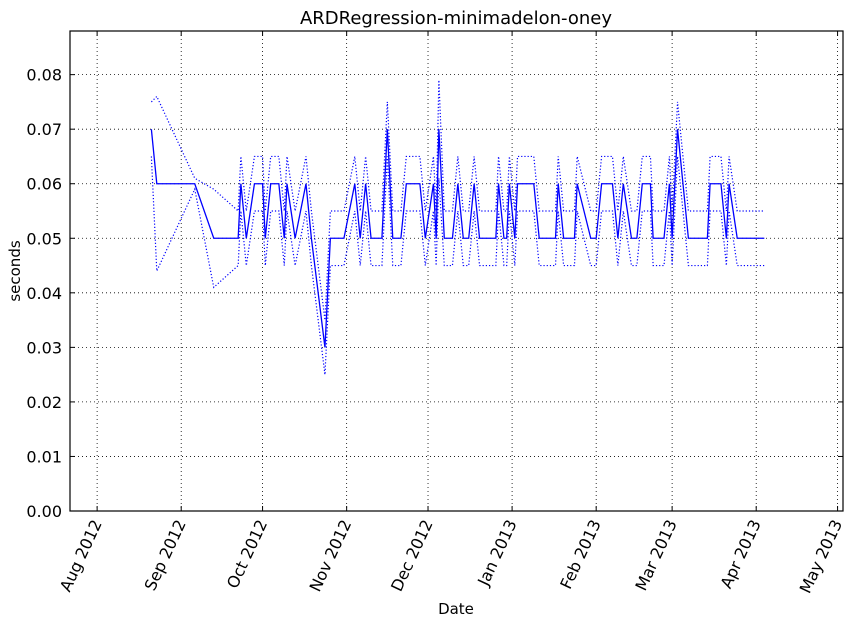  I want to click on y-tick-label: 0.02, so click(44, 402).